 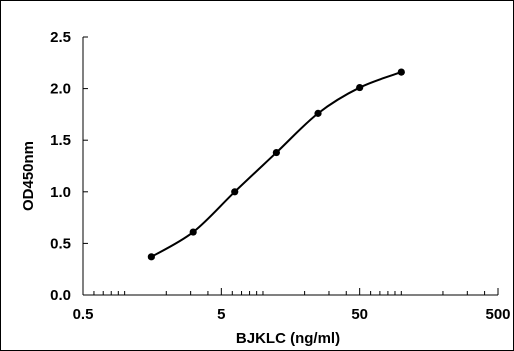 I want to click on x-axis-title: BJKLC (ng/ml), so click(x=288, y=338).